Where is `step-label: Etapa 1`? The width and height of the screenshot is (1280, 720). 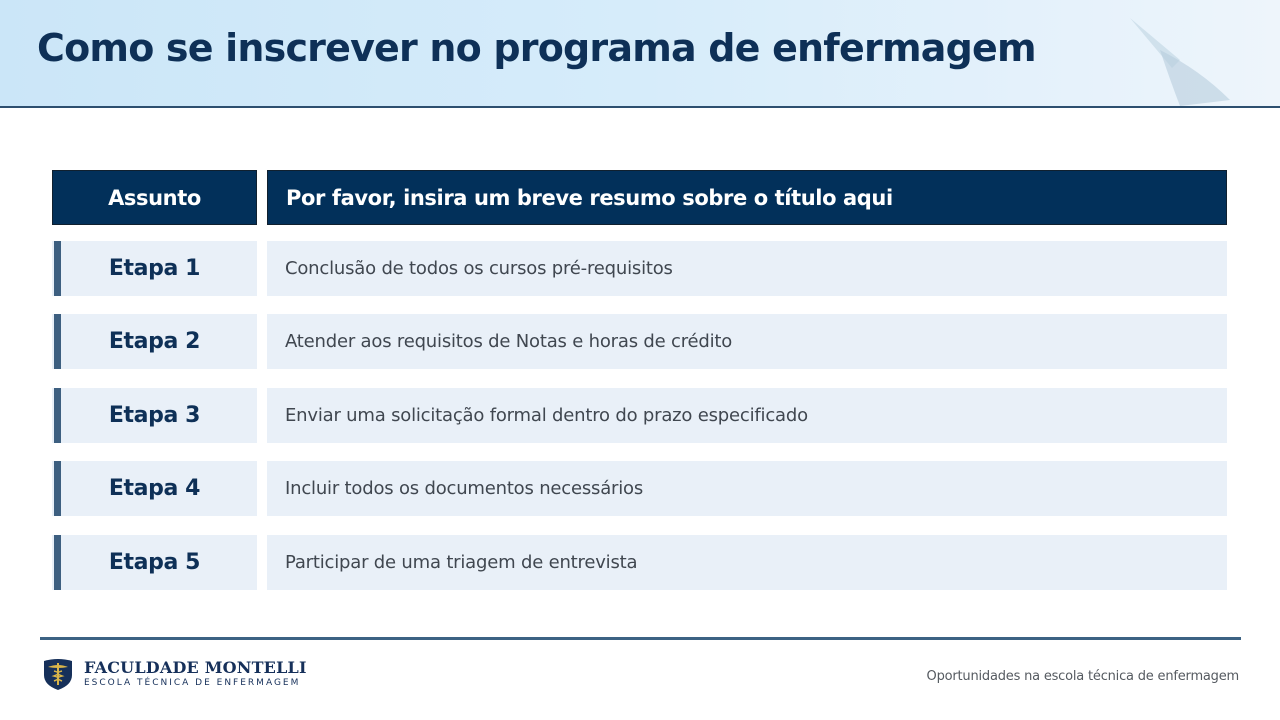
step-label: Etapa 1 is located at coordinates (154, 268).